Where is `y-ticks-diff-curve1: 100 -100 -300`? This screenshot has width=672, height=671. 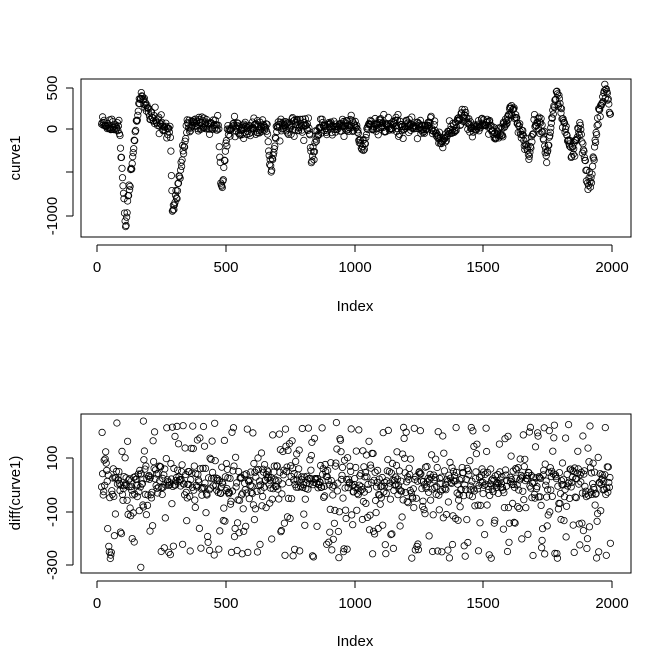 y-ticks-diff-curve1: 100 -100 -300 is located at coordinates (58, 512).